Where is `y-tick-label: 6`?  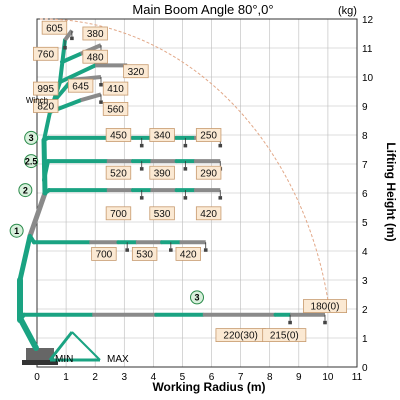 y-tick-label: 6 is located at coordinates (365, 194).